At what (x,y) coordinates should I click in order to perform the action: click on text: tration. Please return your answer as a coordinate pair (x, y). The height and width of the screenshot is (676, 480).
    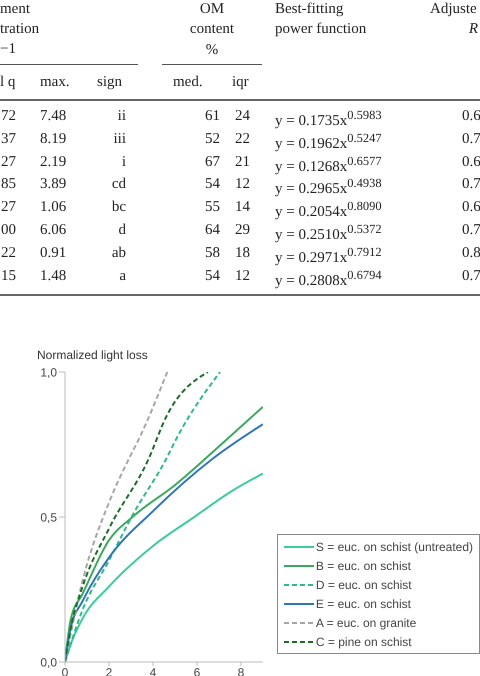
    Looking at the image, I should click on (20, 29).